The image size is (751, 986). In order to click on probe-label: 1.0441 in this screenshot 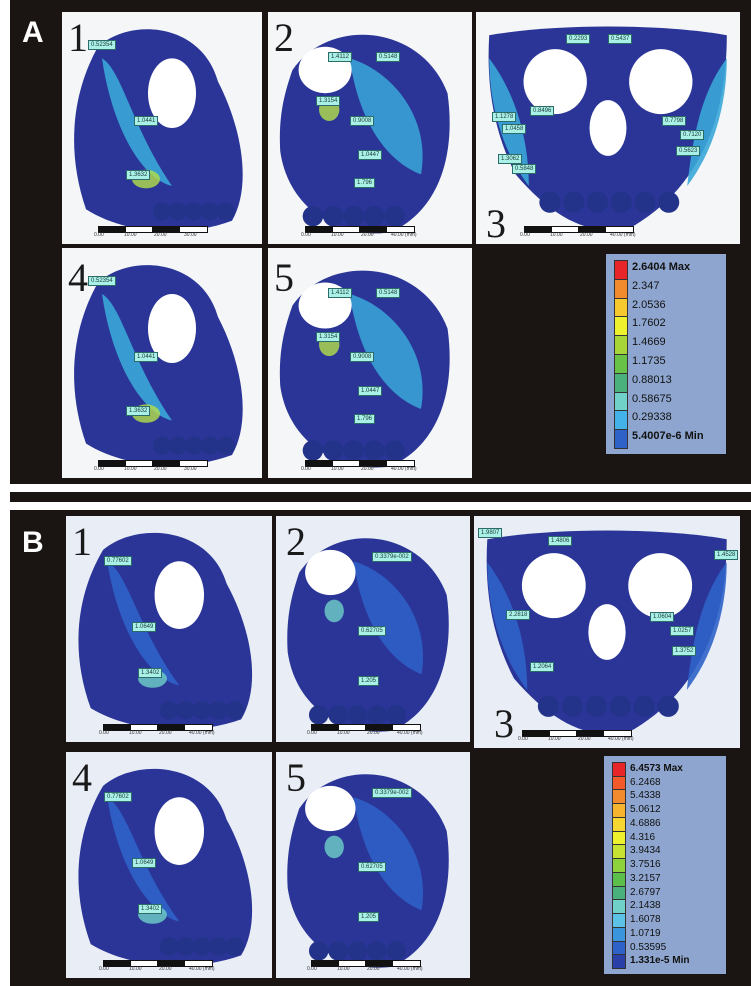, I will do `click(146, 121)`.